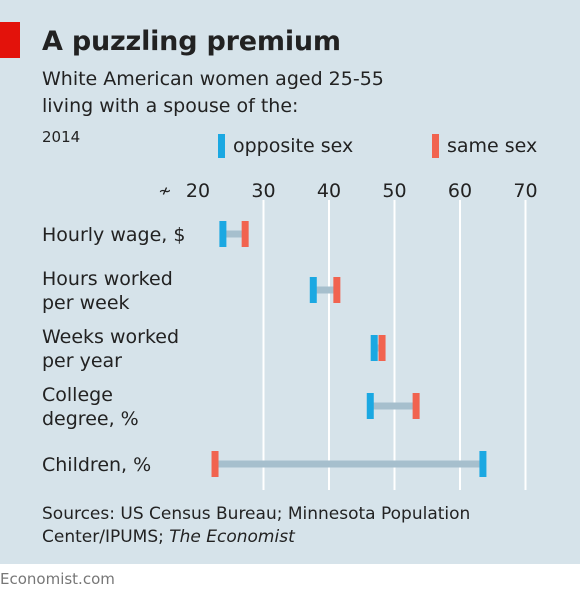 This screenshot has width=580, height=598. What do you see at coordinates (90, 419) in the screenshot?
I see `row-label-college-degree-2: degree, %` at bounding box center [90, 419].